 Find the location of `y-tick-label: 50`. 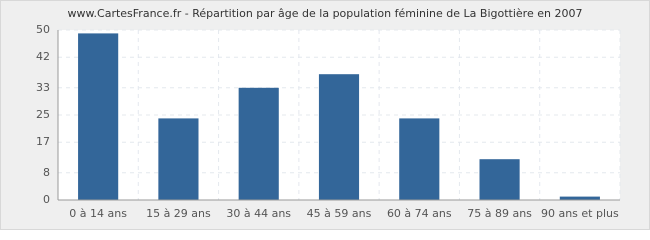

y-tick-label: 50 is located at coordinates (43, 29).